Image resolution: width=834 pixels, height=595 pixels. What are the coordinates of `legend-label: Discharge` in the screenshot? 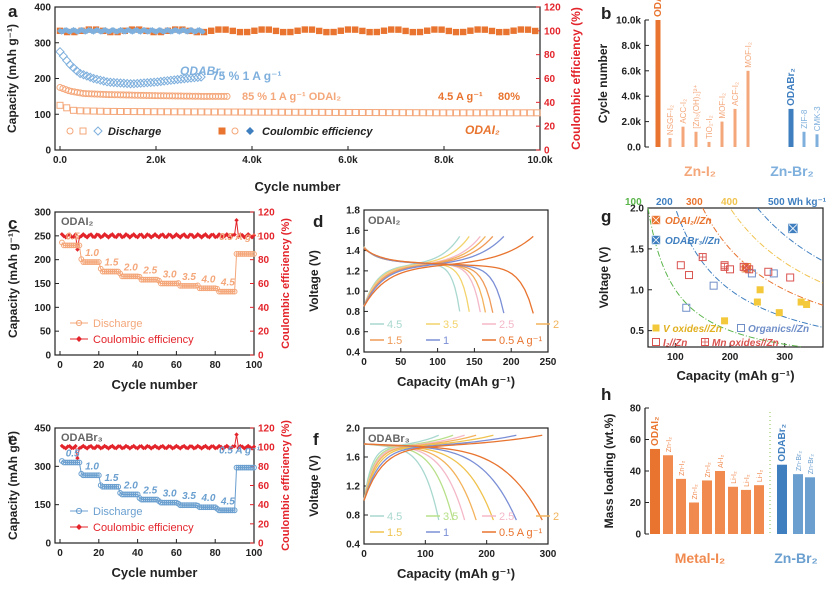 It's located at (118, 512).